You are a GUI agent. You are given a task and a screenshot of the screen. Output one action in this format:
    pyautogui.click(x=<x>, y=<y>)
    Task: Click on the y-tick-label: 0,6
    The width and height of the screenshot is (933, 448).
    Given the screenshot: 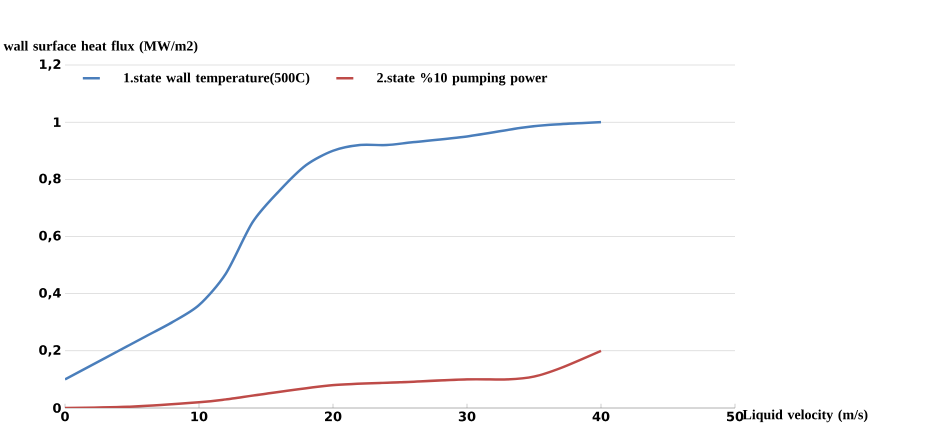 What is the action you would take?
    pyautogui.click(x=50, y=236)
    